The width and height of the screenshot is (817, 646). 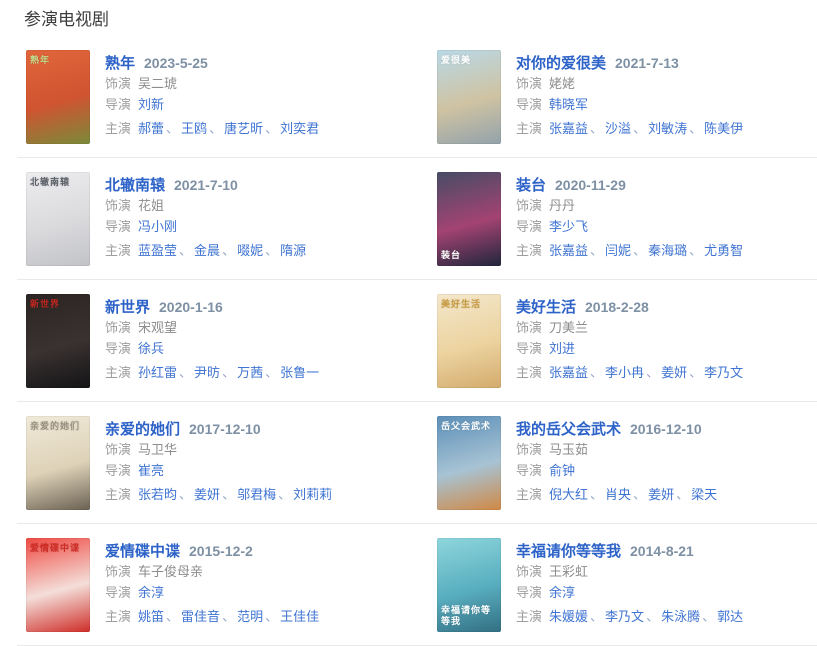 What do you see at coordinates (569, 551) in the screenshot?
I see `drama-title-link: 幸福请你等等我` at bounding box center [569, 551].